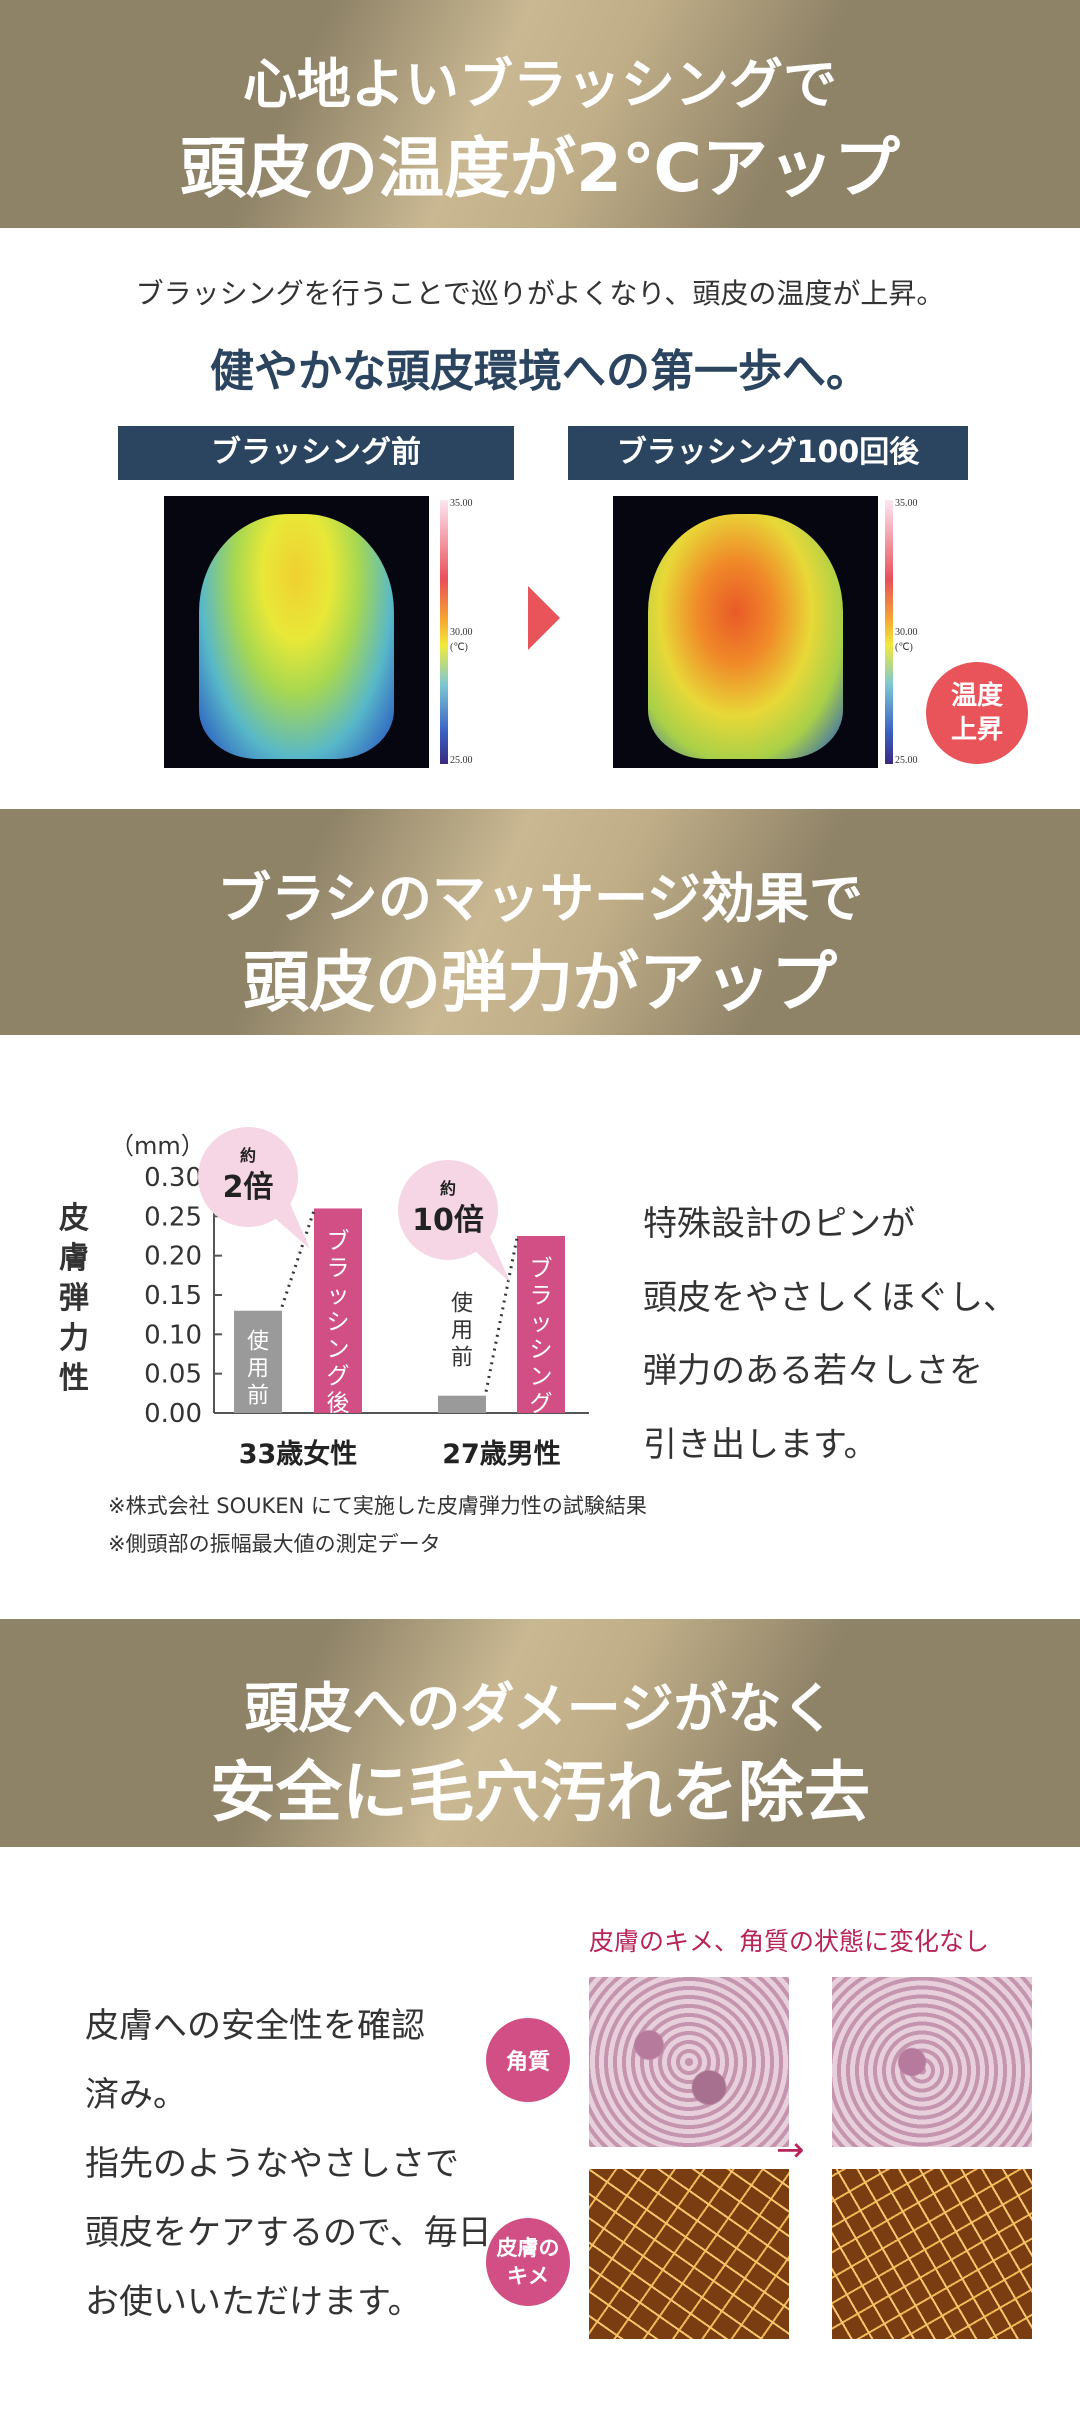  I want to click on skin-texture-badge: 皮膚の キメ, so click(528, 2262).